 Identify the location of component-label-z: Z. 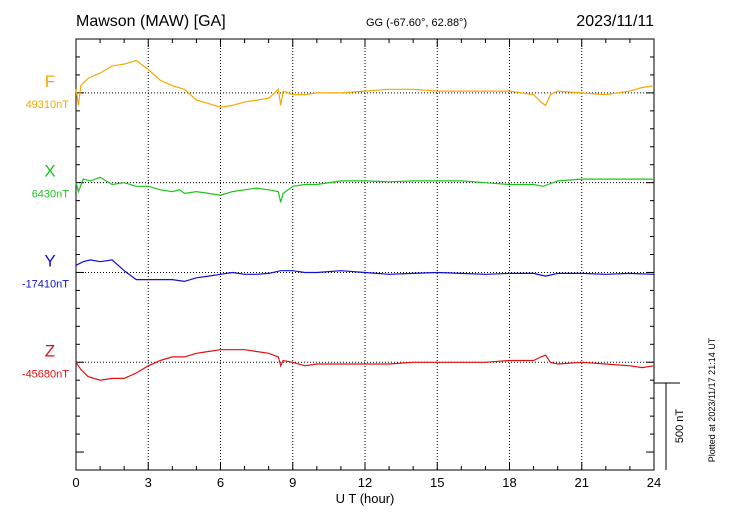
(50, 350).